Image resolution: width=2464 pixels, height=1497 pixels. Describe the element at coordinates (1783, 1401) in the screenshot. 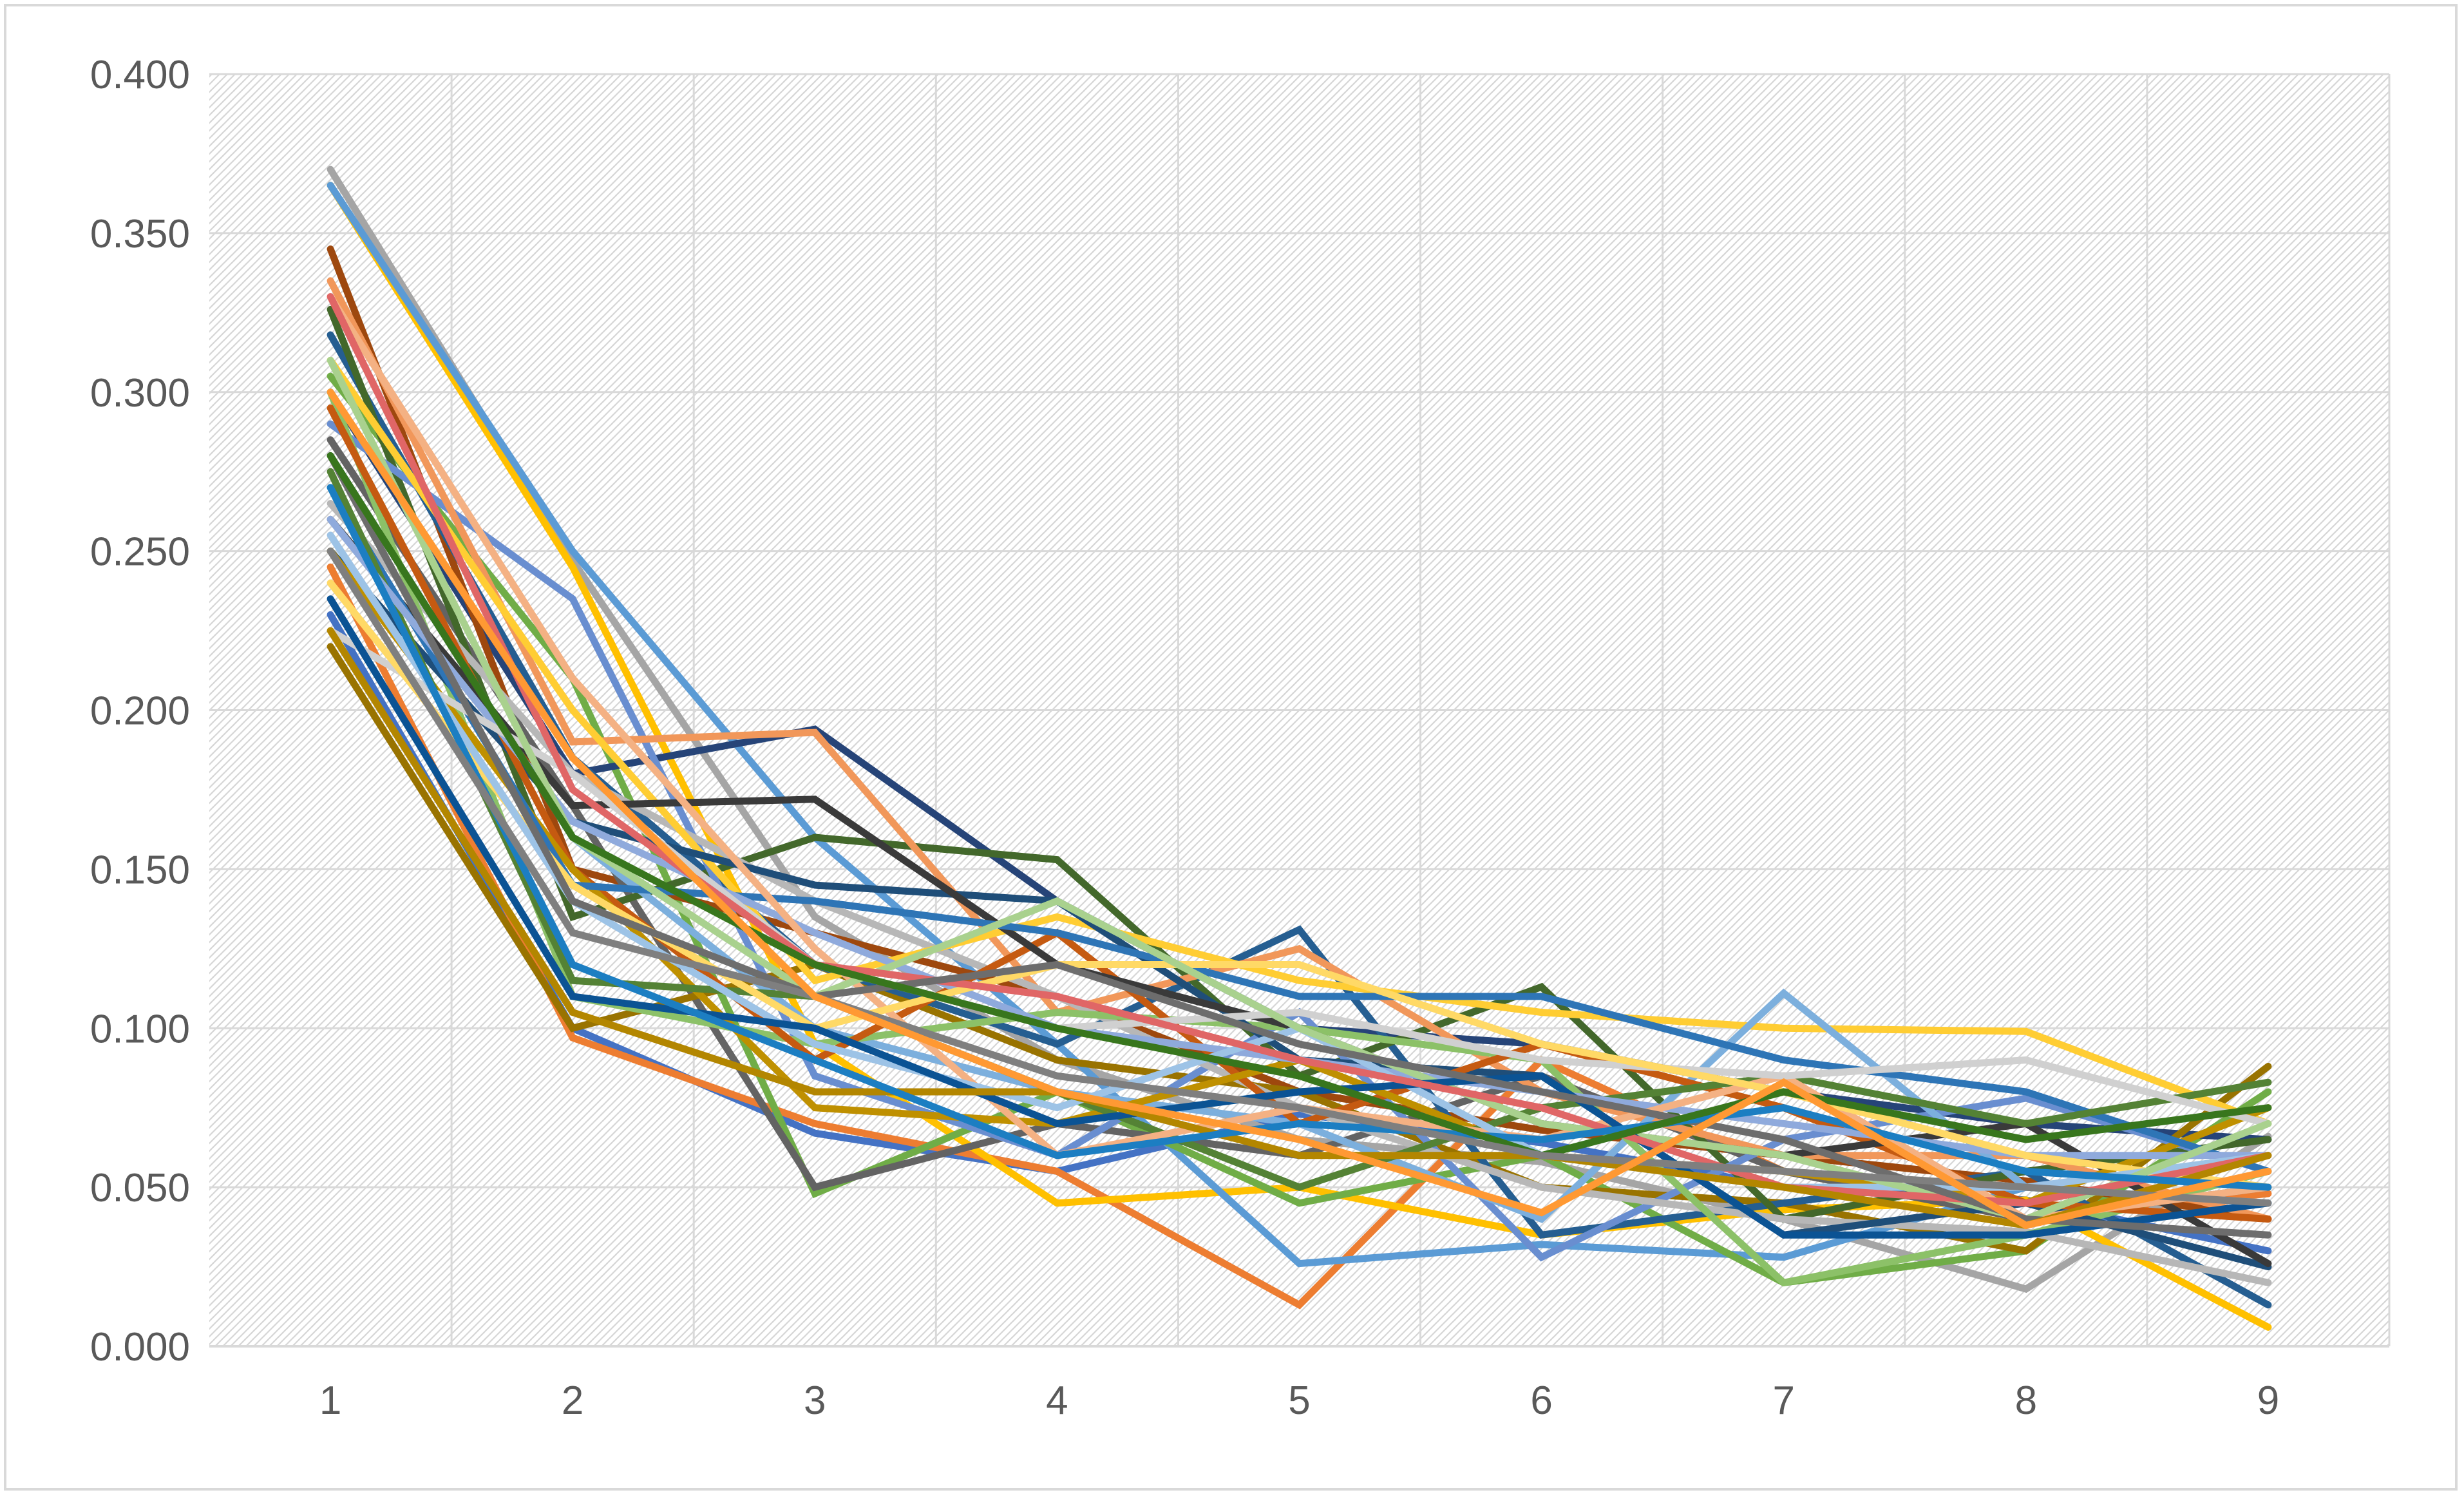

I see `x-tick-label: 7` at that location.